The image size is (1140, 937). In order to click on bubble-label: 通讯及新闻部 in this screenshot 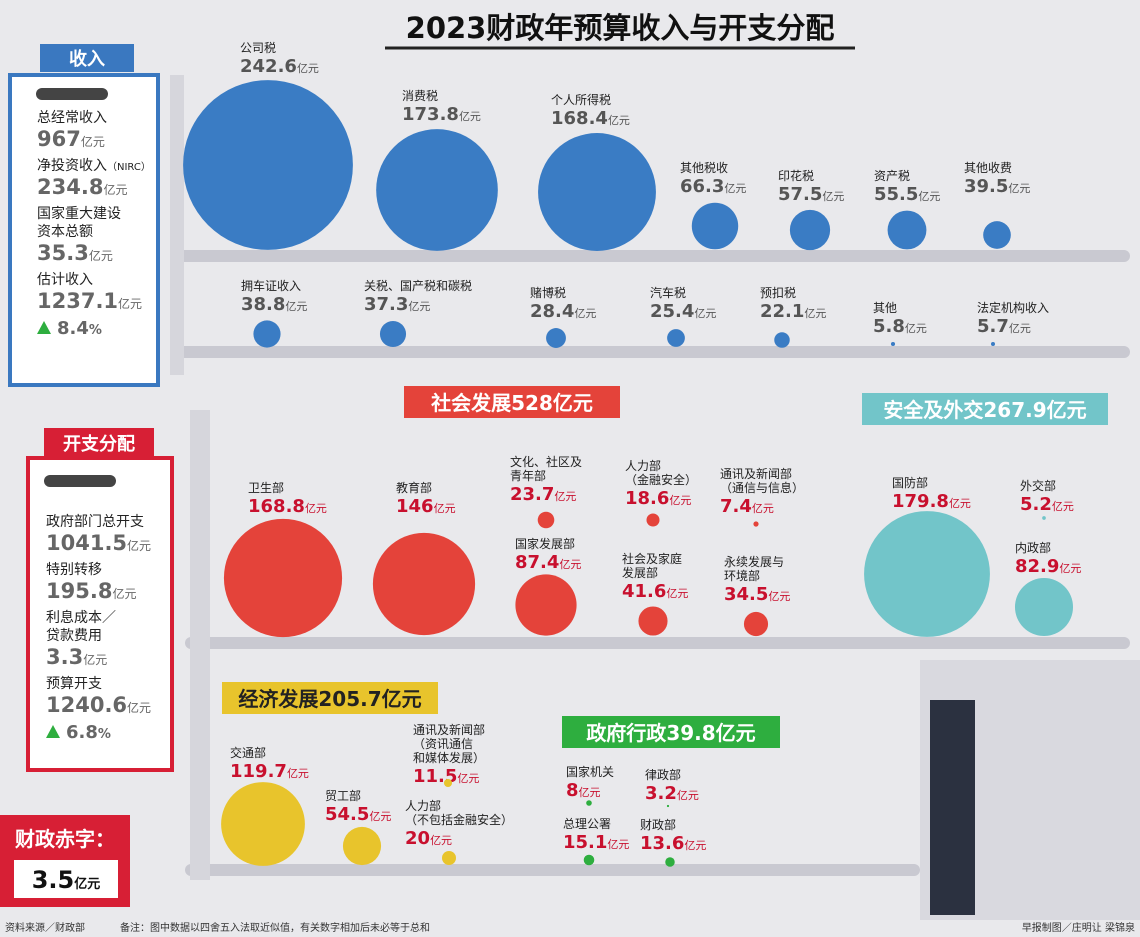, I will do `click(449, 729)`.